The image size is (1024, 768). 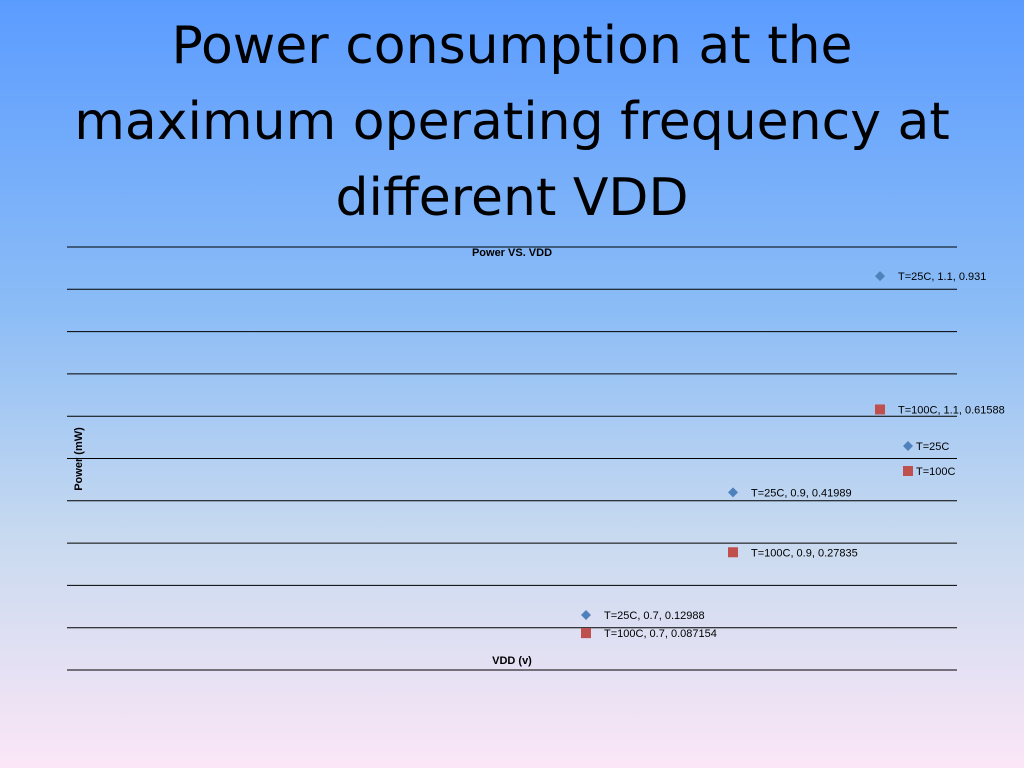 I want to click on chart-title: Power VS. VDD, so click(x=512, y=253).